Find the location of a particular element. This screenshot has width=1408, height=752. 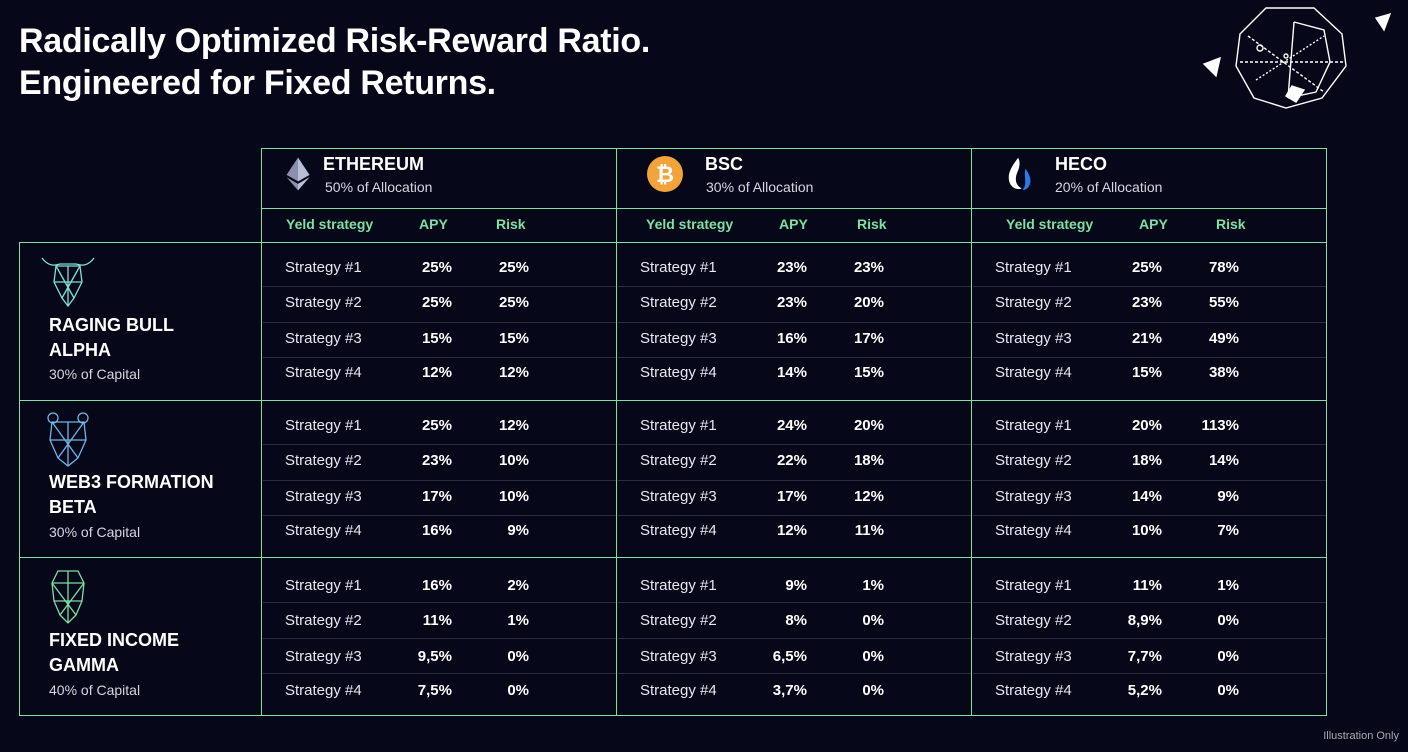

title-line-1: Radically Optimized Risk-Reward Ratio. is located at coordinates (334, 41).